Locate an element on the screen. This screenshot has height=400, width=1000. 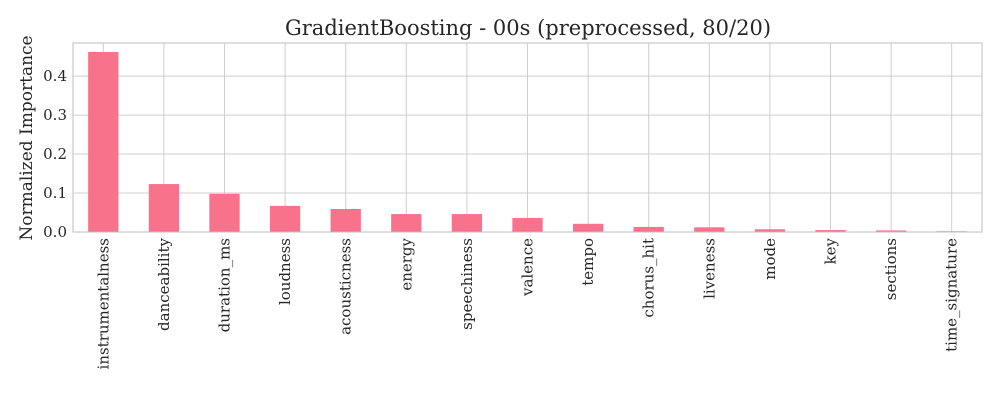
x-tick-label: tempo is located at coordinates (588, 262).